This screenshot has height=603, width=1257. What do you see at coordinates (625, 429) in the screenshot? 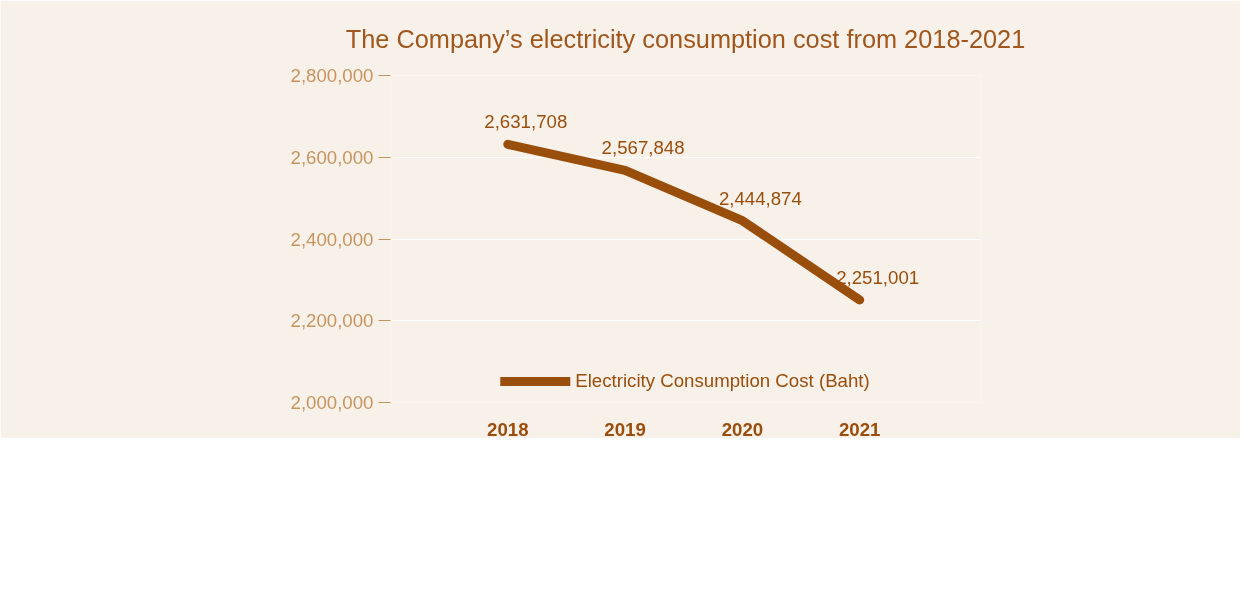
I see `x-tick-label: 2019` at bounding box center [625, 429].